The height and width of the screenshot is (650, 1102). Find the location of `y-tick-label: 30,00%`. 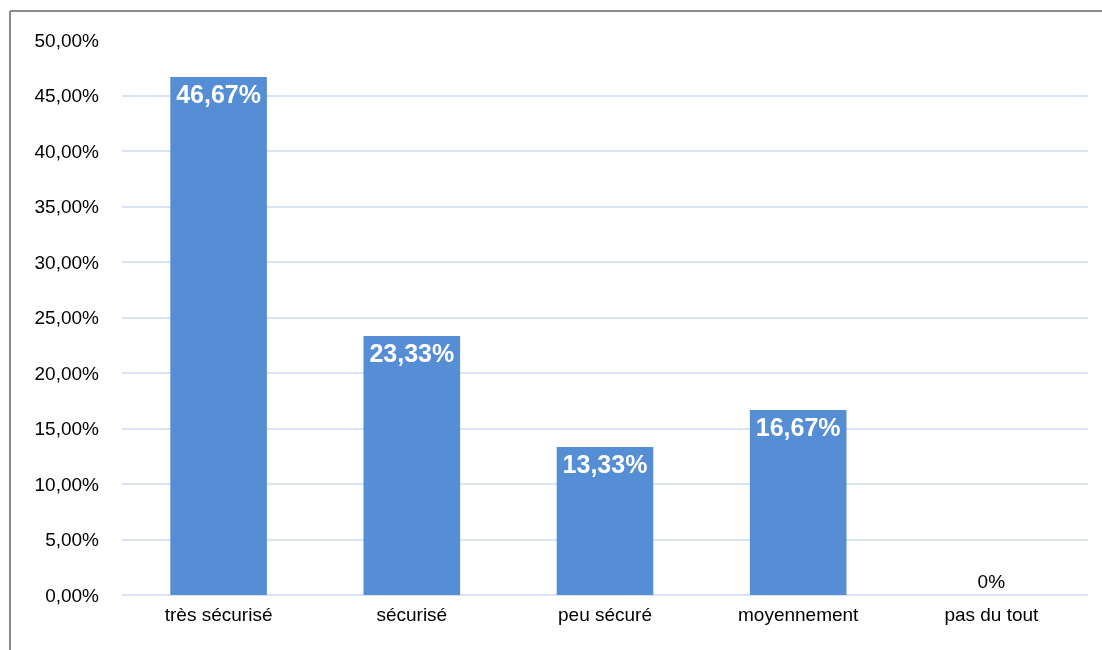

y-tick-label: 30,00% is located at coordinates (67, 262).